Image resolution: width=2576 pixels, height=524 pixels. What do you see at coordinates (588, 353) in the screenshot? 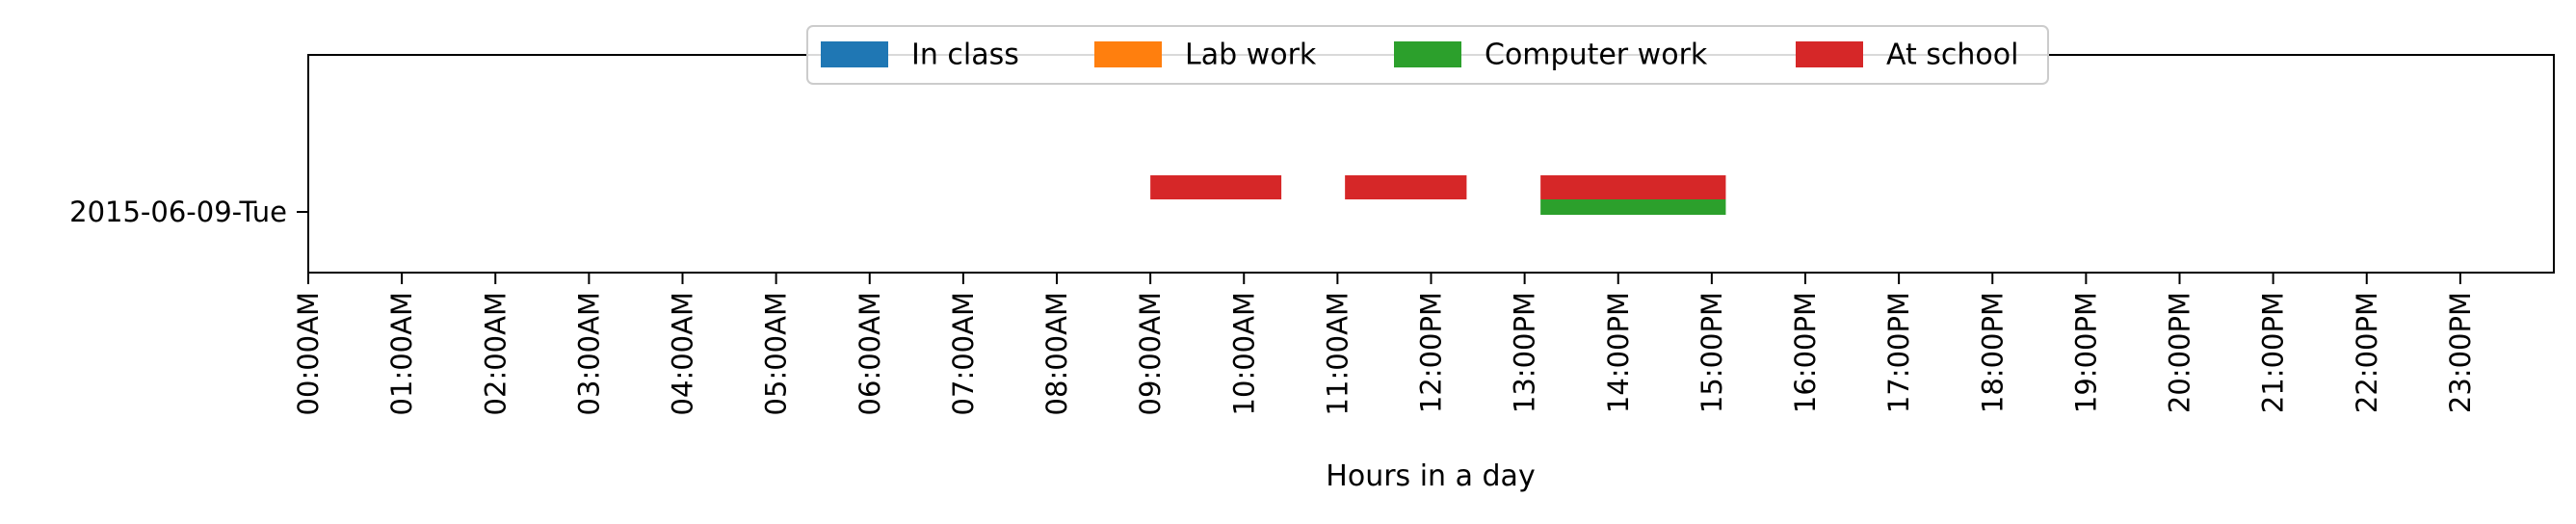
I see `x-tick-label: 03:00AM` at bounding box center [588, 353].